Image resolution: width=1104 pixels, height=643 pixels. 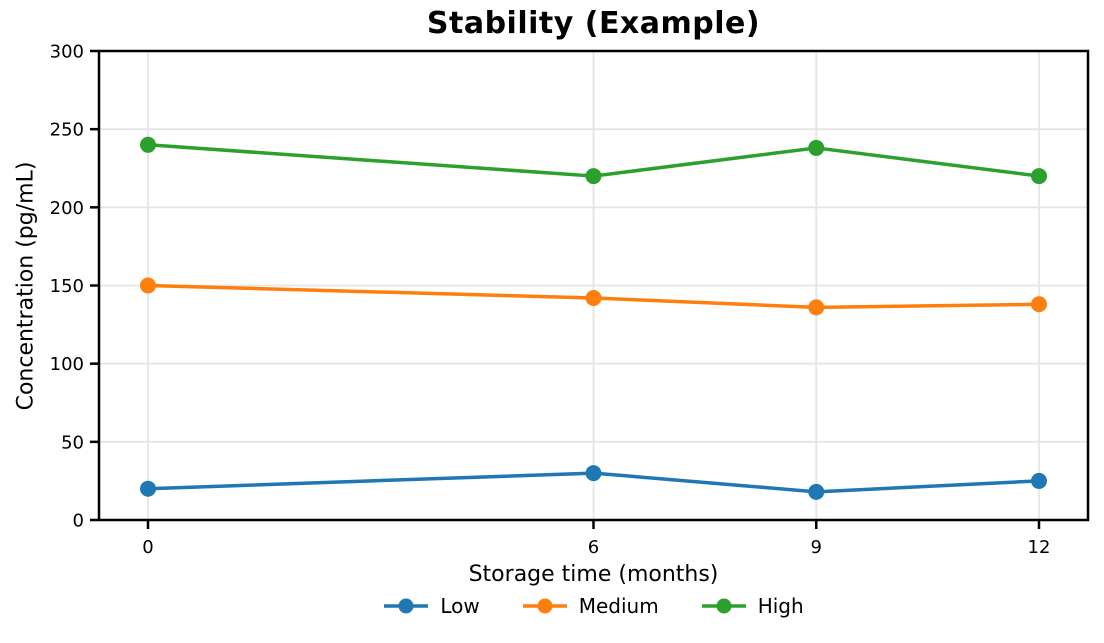 What do you see at coordinates (67, 208) in the screenshot?
I see `y-tick-label: 200` at bounding box center [67, 208].